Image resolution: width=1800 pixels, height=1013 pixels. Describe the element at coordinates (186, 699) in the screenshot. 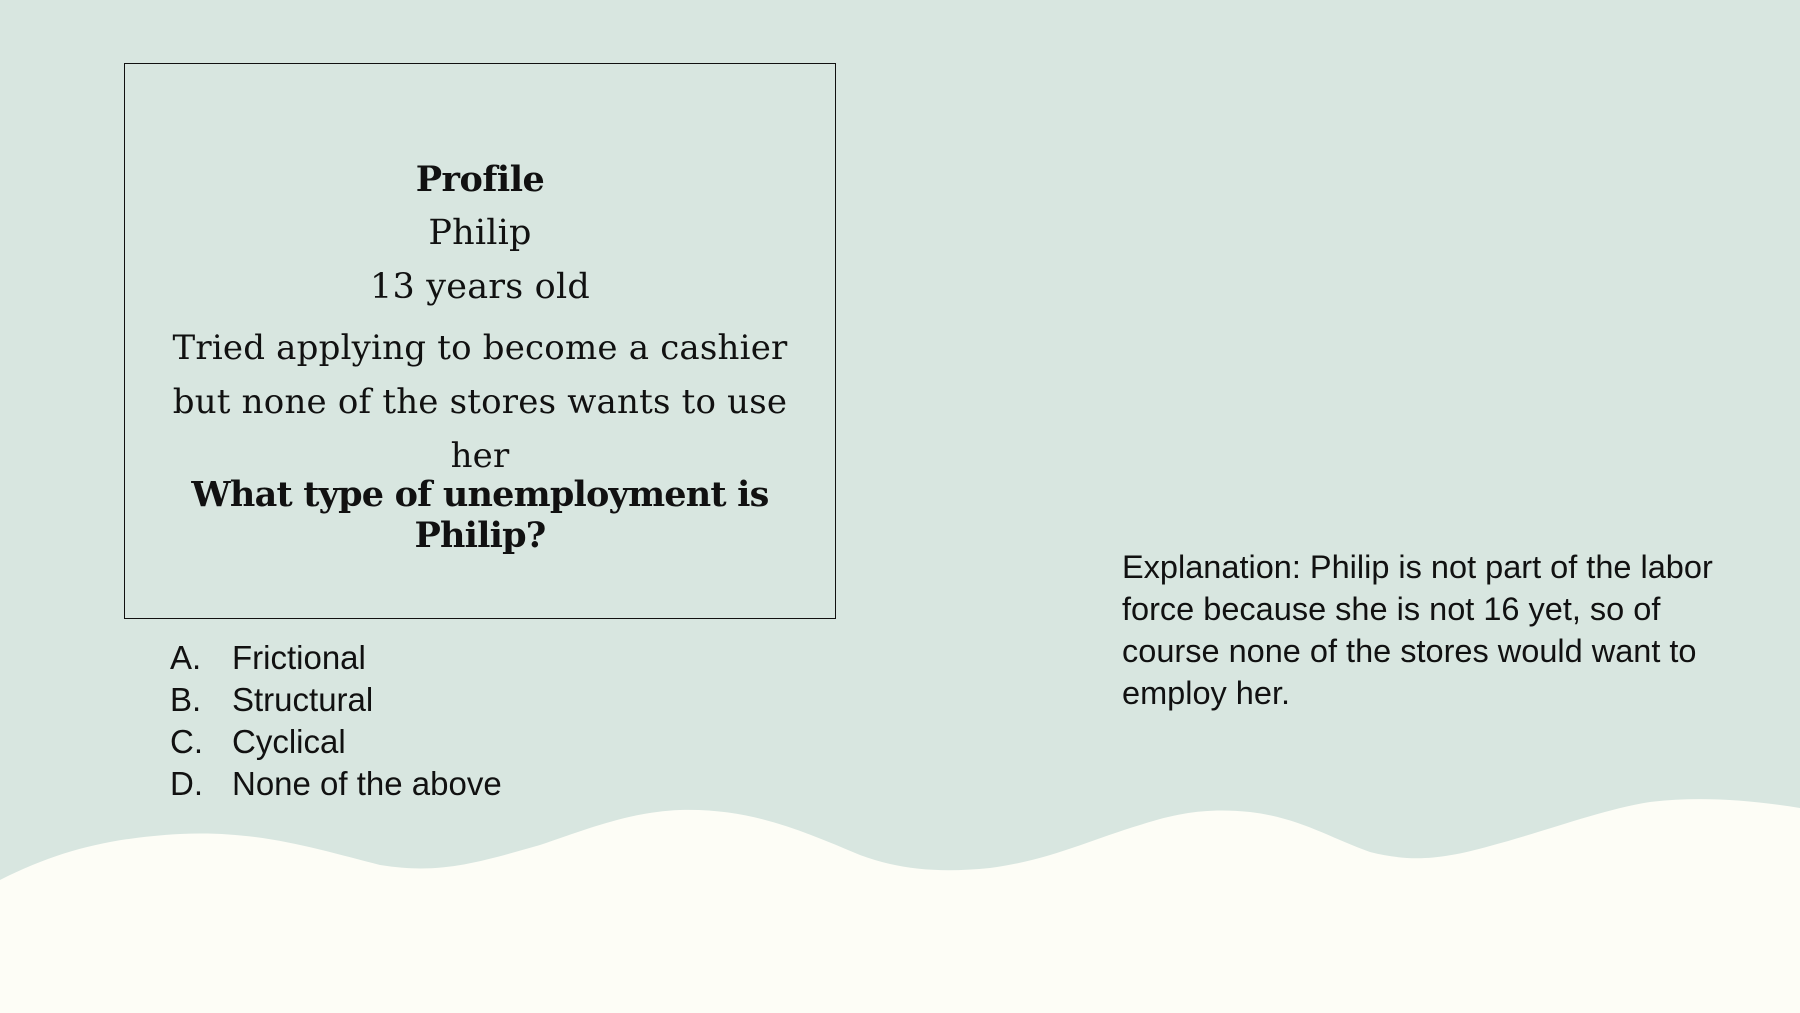

I see `option-letter: B.` at that location.